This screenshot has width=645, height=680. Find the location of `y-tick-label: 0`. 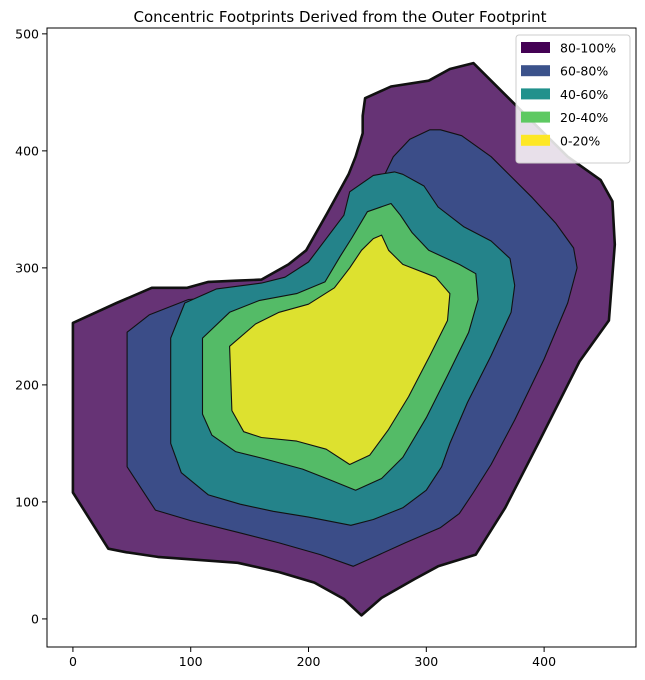

y-tick-label: 0 is located at coordinates (35, 618).